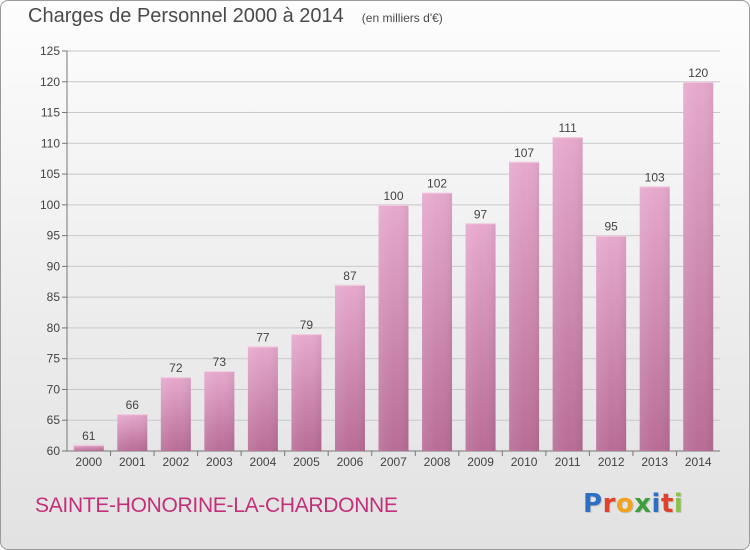 The height and width of the screenshot is (550, 750). Describe the element at coordinates (50, 143) in the screenshot. I see `y-tick-label: 110` at that location.